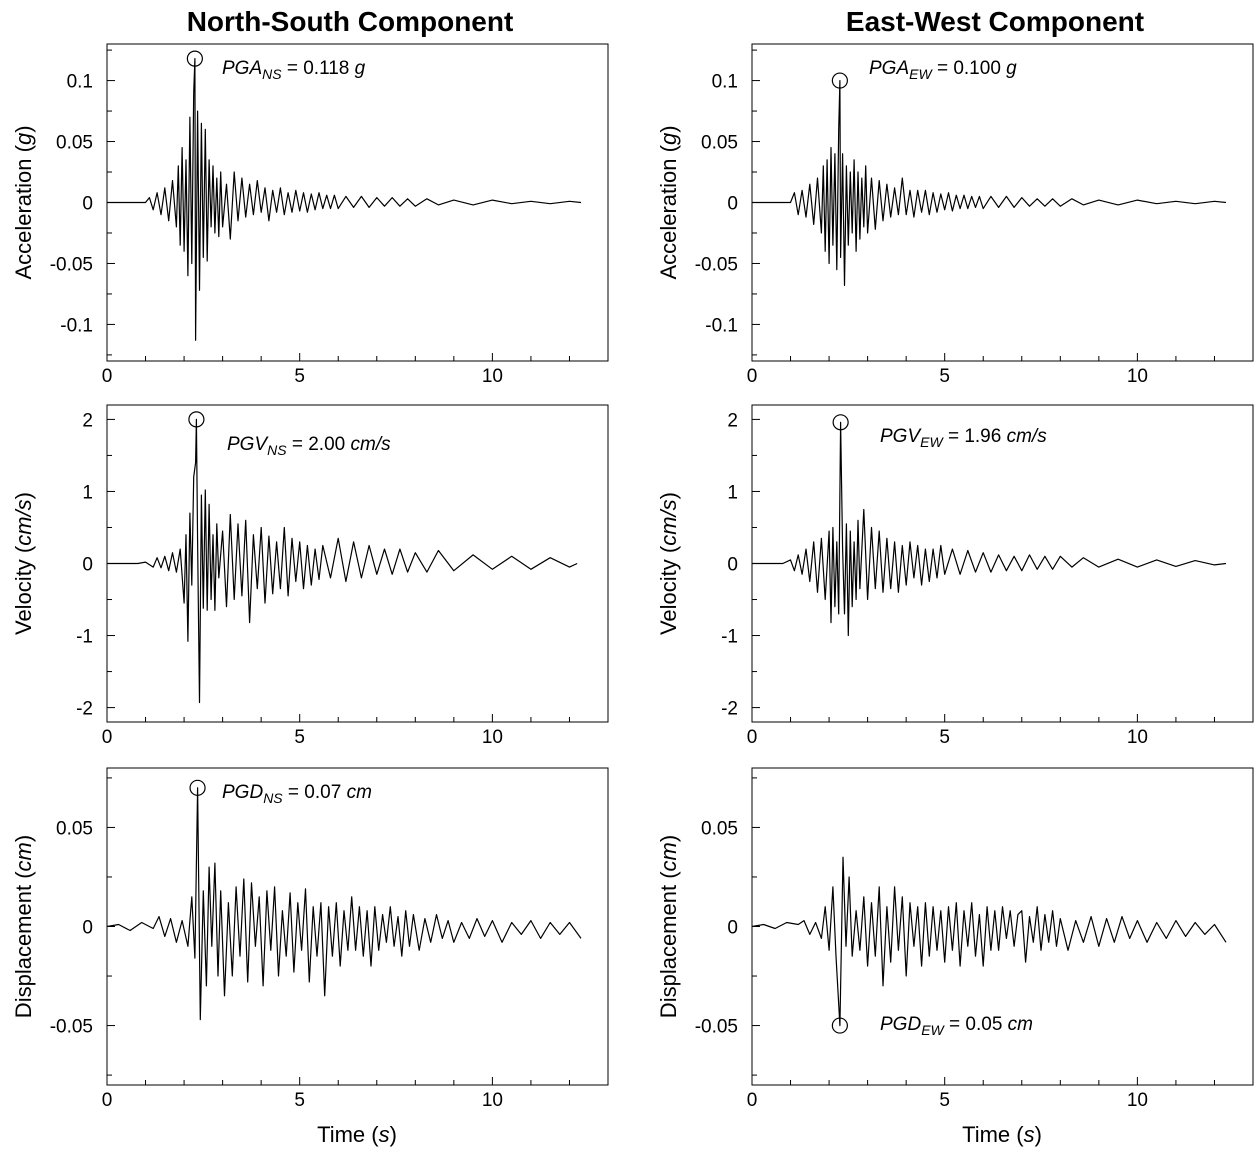 The image size is (1255, 1160). I want to click on ns-vel-ytick-label: -2, so click(84, 709).